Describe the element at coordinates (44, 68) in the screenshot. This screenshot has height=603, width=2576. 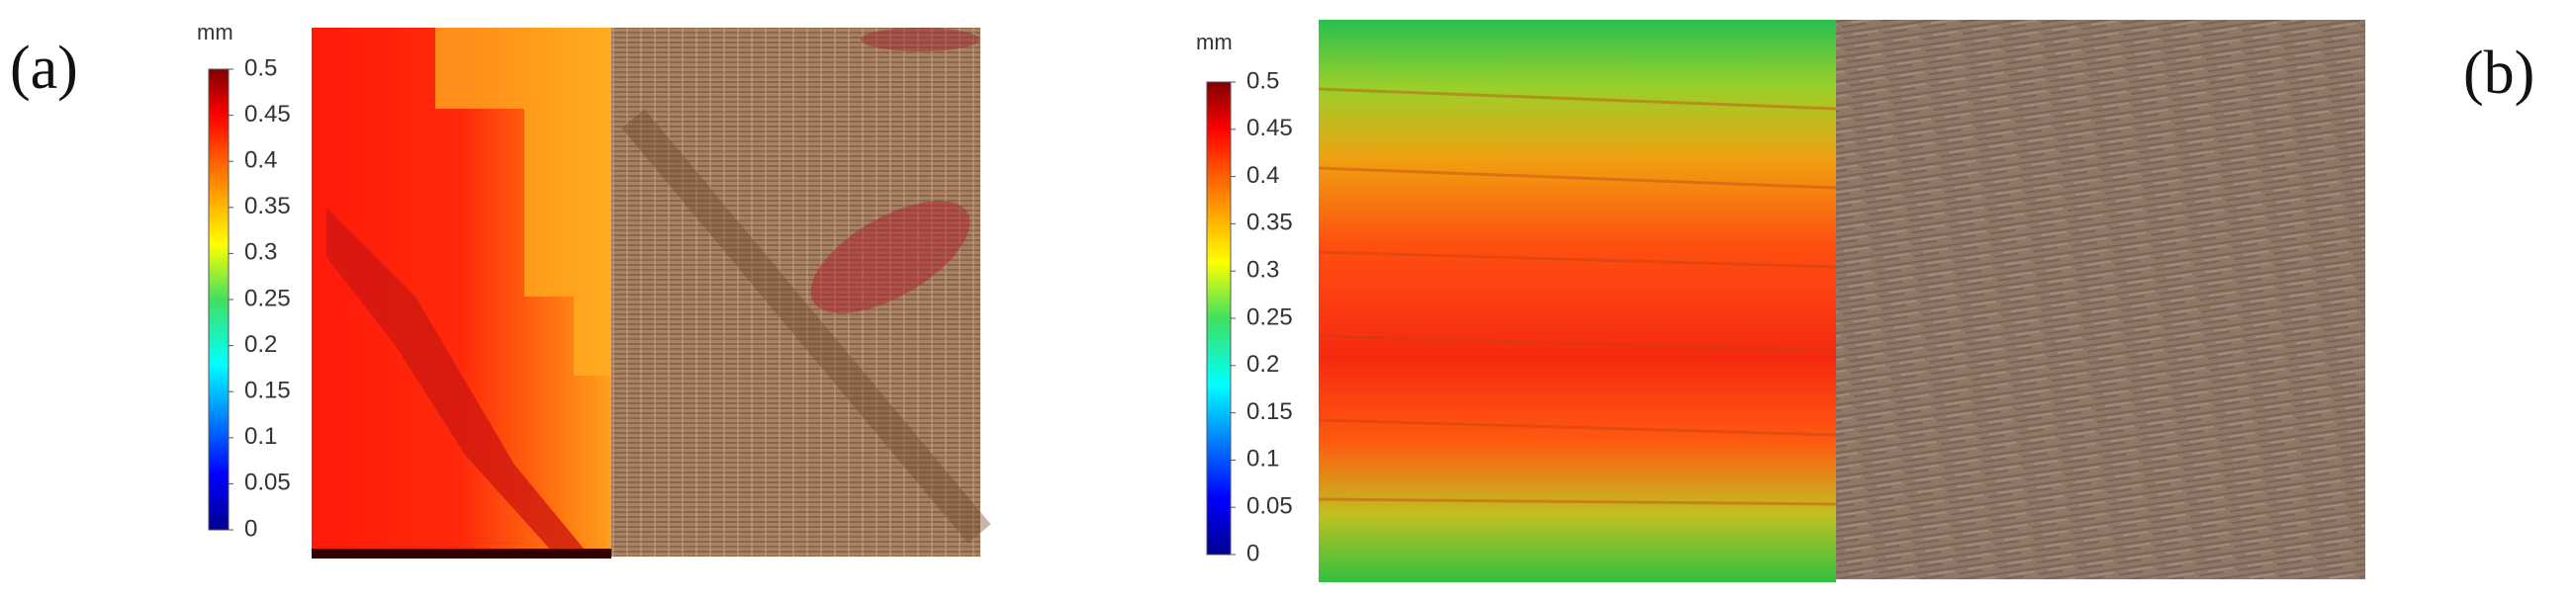
I see `panel-label: (a)` at that location.